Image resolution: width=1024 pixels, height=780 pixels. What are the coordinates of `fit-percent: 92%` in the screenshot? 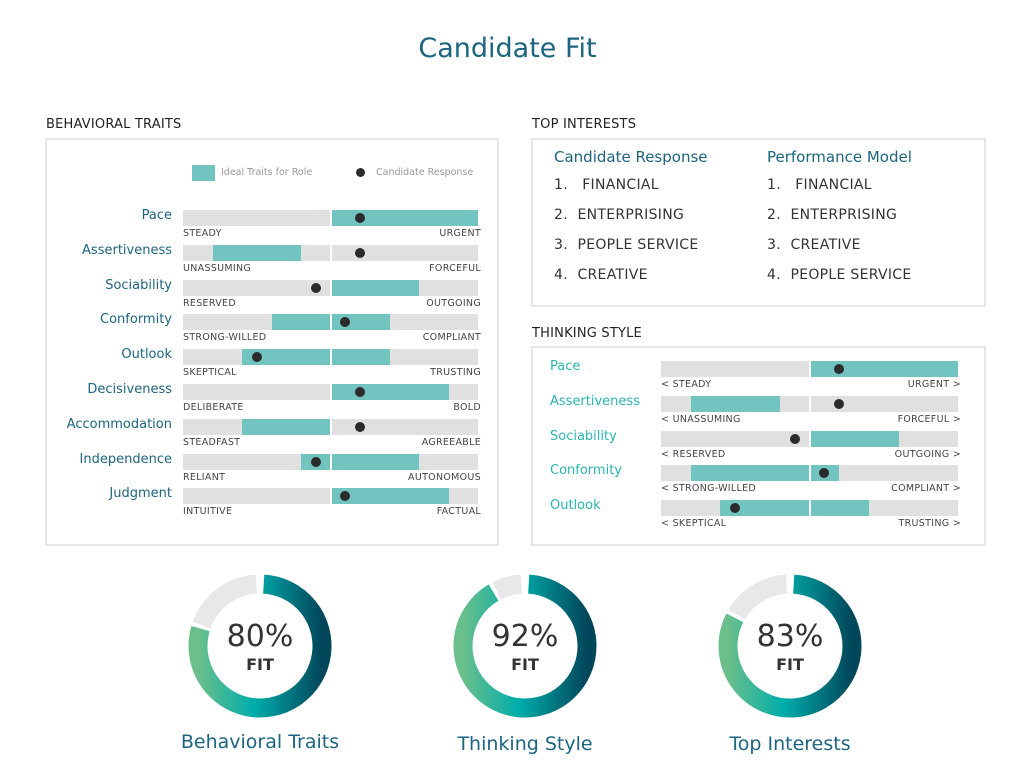 It's located at (525, 636).